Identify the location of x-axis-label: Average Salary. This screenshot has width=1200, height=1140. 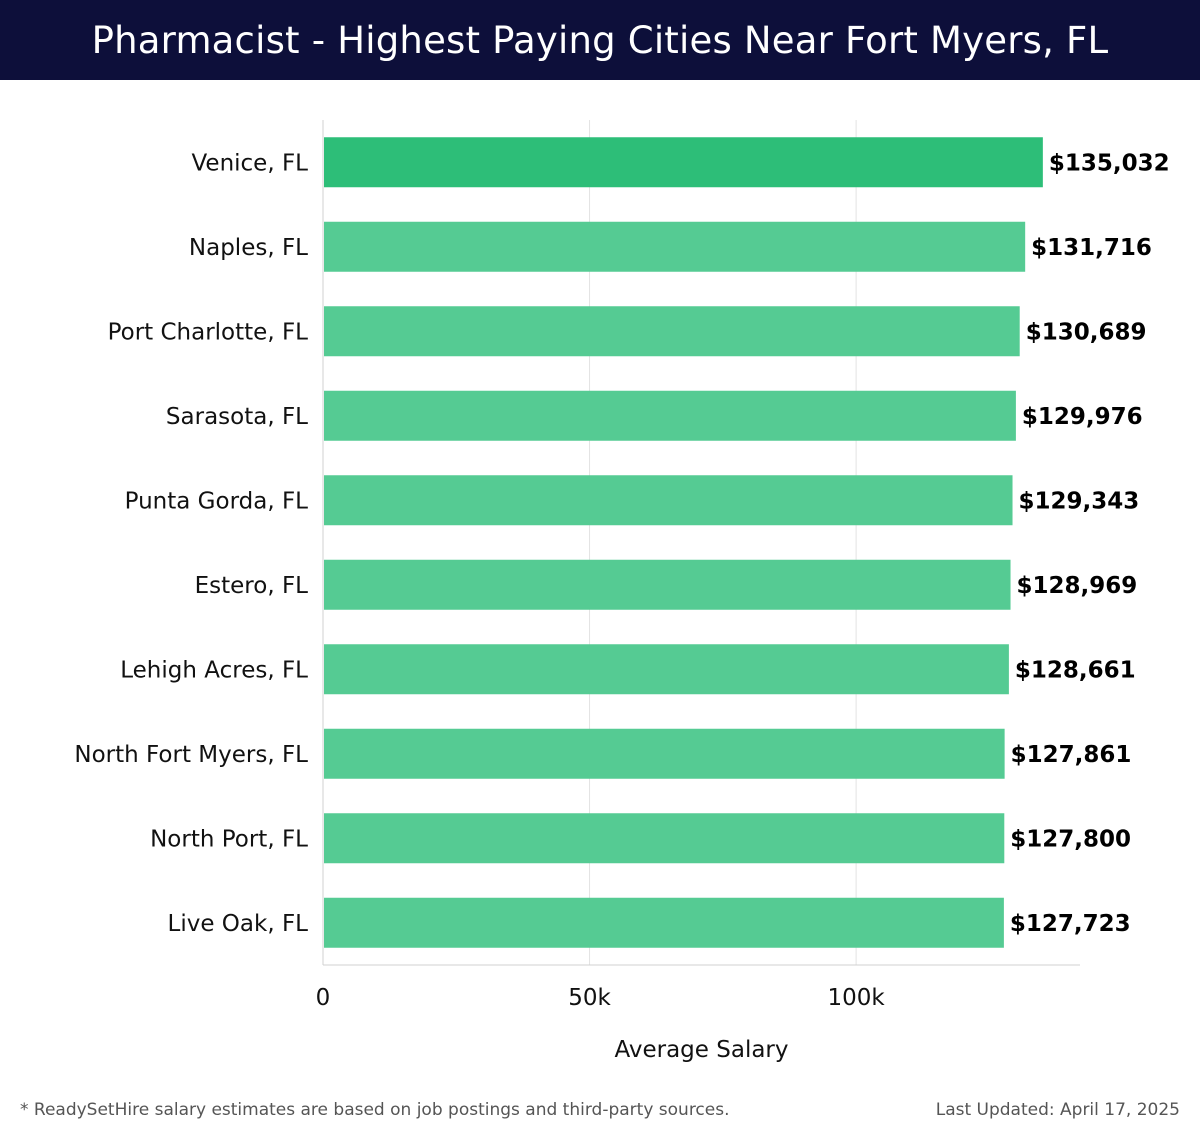
(701, 1050).